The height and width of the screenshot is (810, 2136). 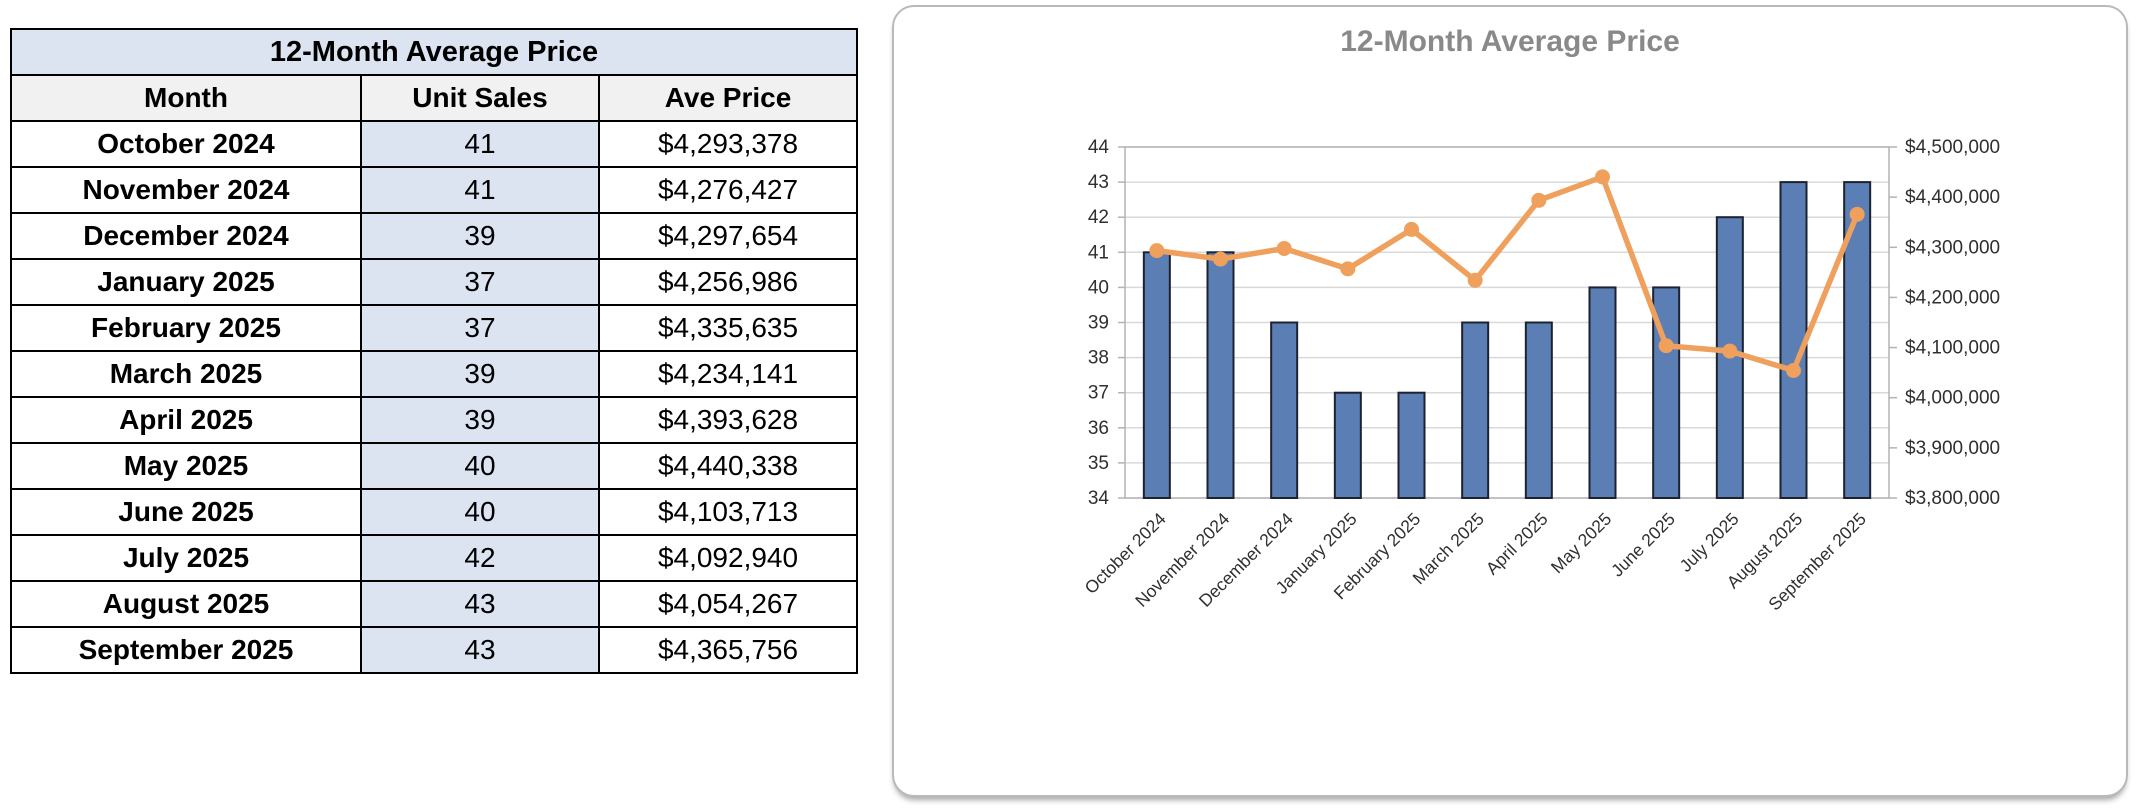 I want to click on left-axis-label: 43, so click(x=1098, y=182).